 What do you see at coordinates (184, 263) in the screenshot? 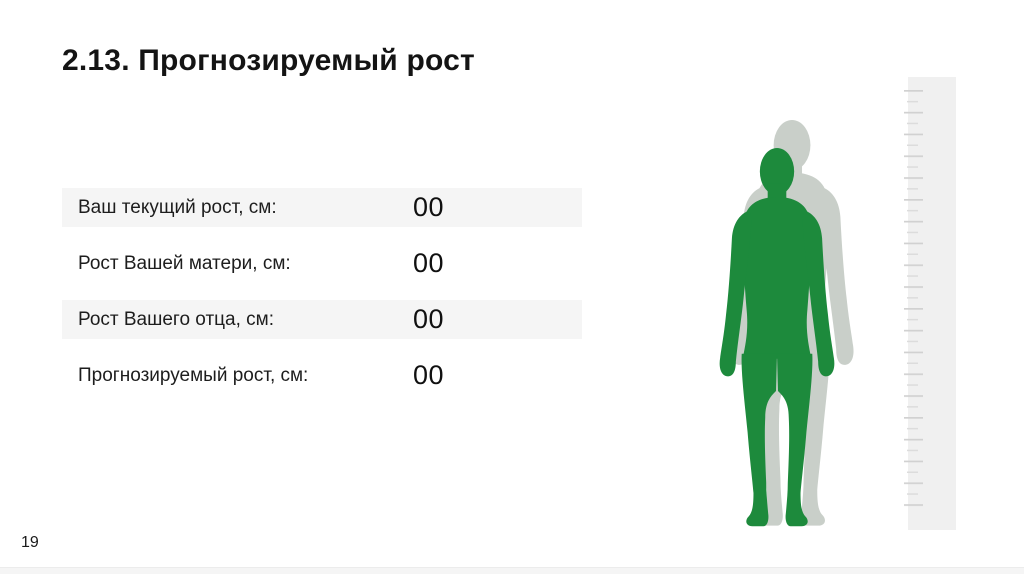
I see `row-label: Рост Вашей матери, см:` at bounding box center [184, 263].